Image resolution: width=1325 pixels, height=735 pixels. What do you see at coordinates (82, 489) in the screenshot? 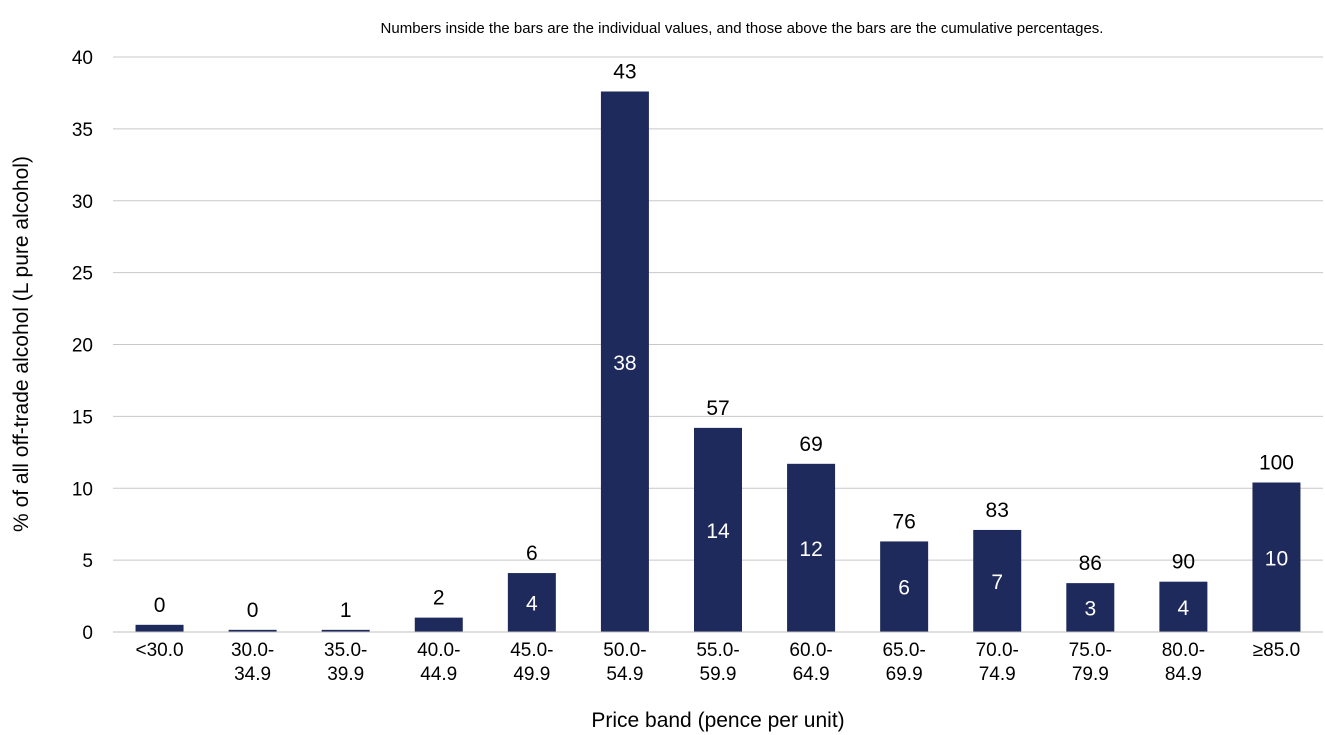
I see `y-tick-label: 10` at bounding box center [82, 489].